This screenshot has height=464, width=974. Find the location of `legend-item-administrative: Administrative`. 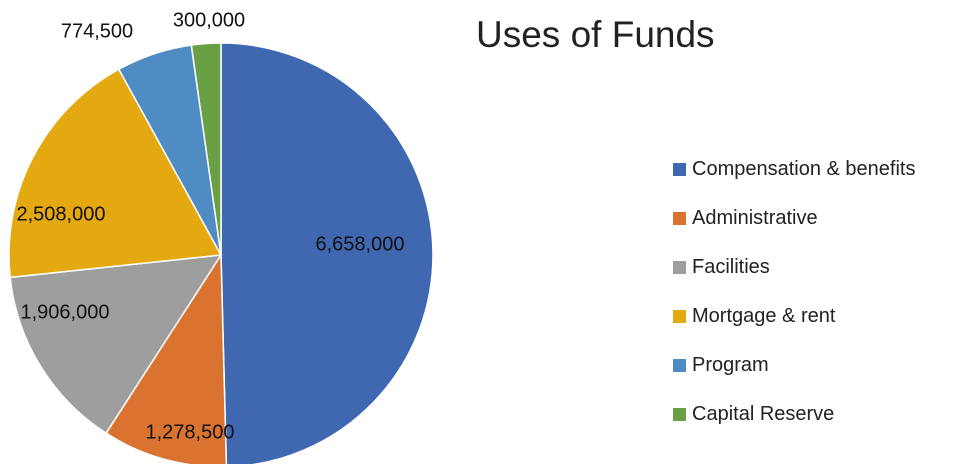

legend-item-administrative: Administrative is located at coordinates (823, 218).